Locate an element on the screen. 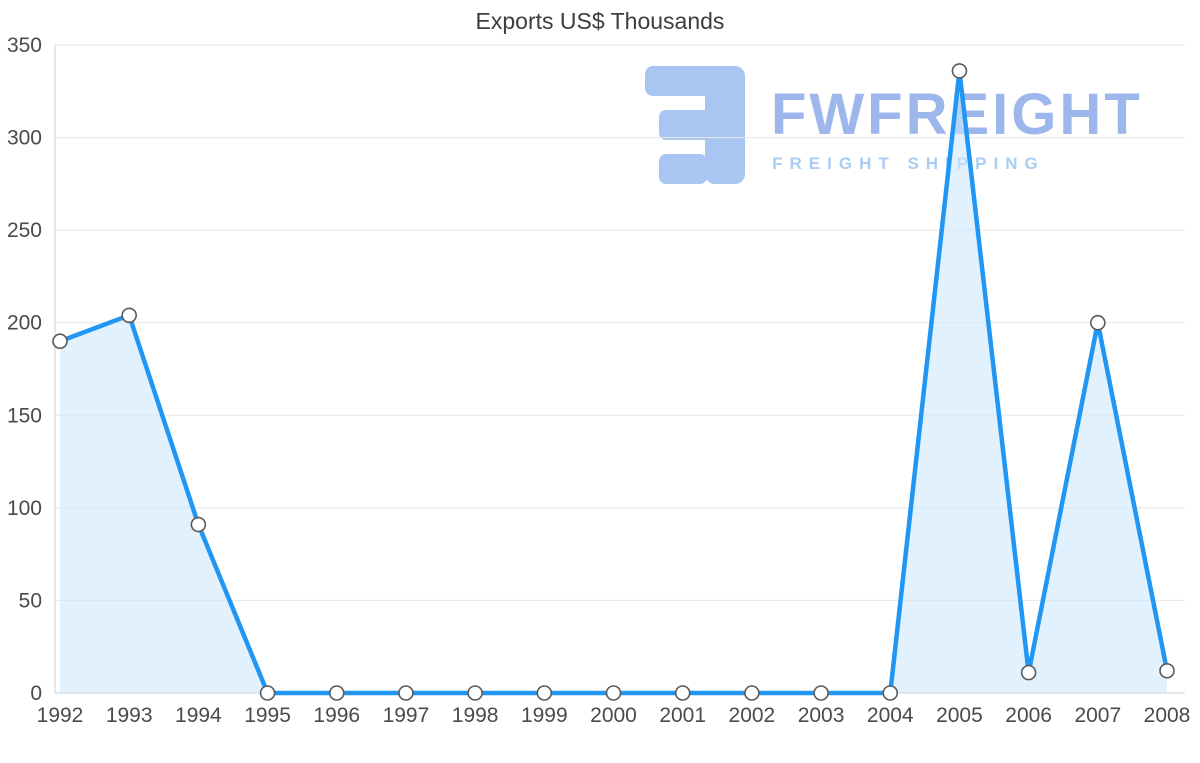 This screenshot has height=763, width=1200. x-tick-label: 1997 is located at coordinates (406, 715).